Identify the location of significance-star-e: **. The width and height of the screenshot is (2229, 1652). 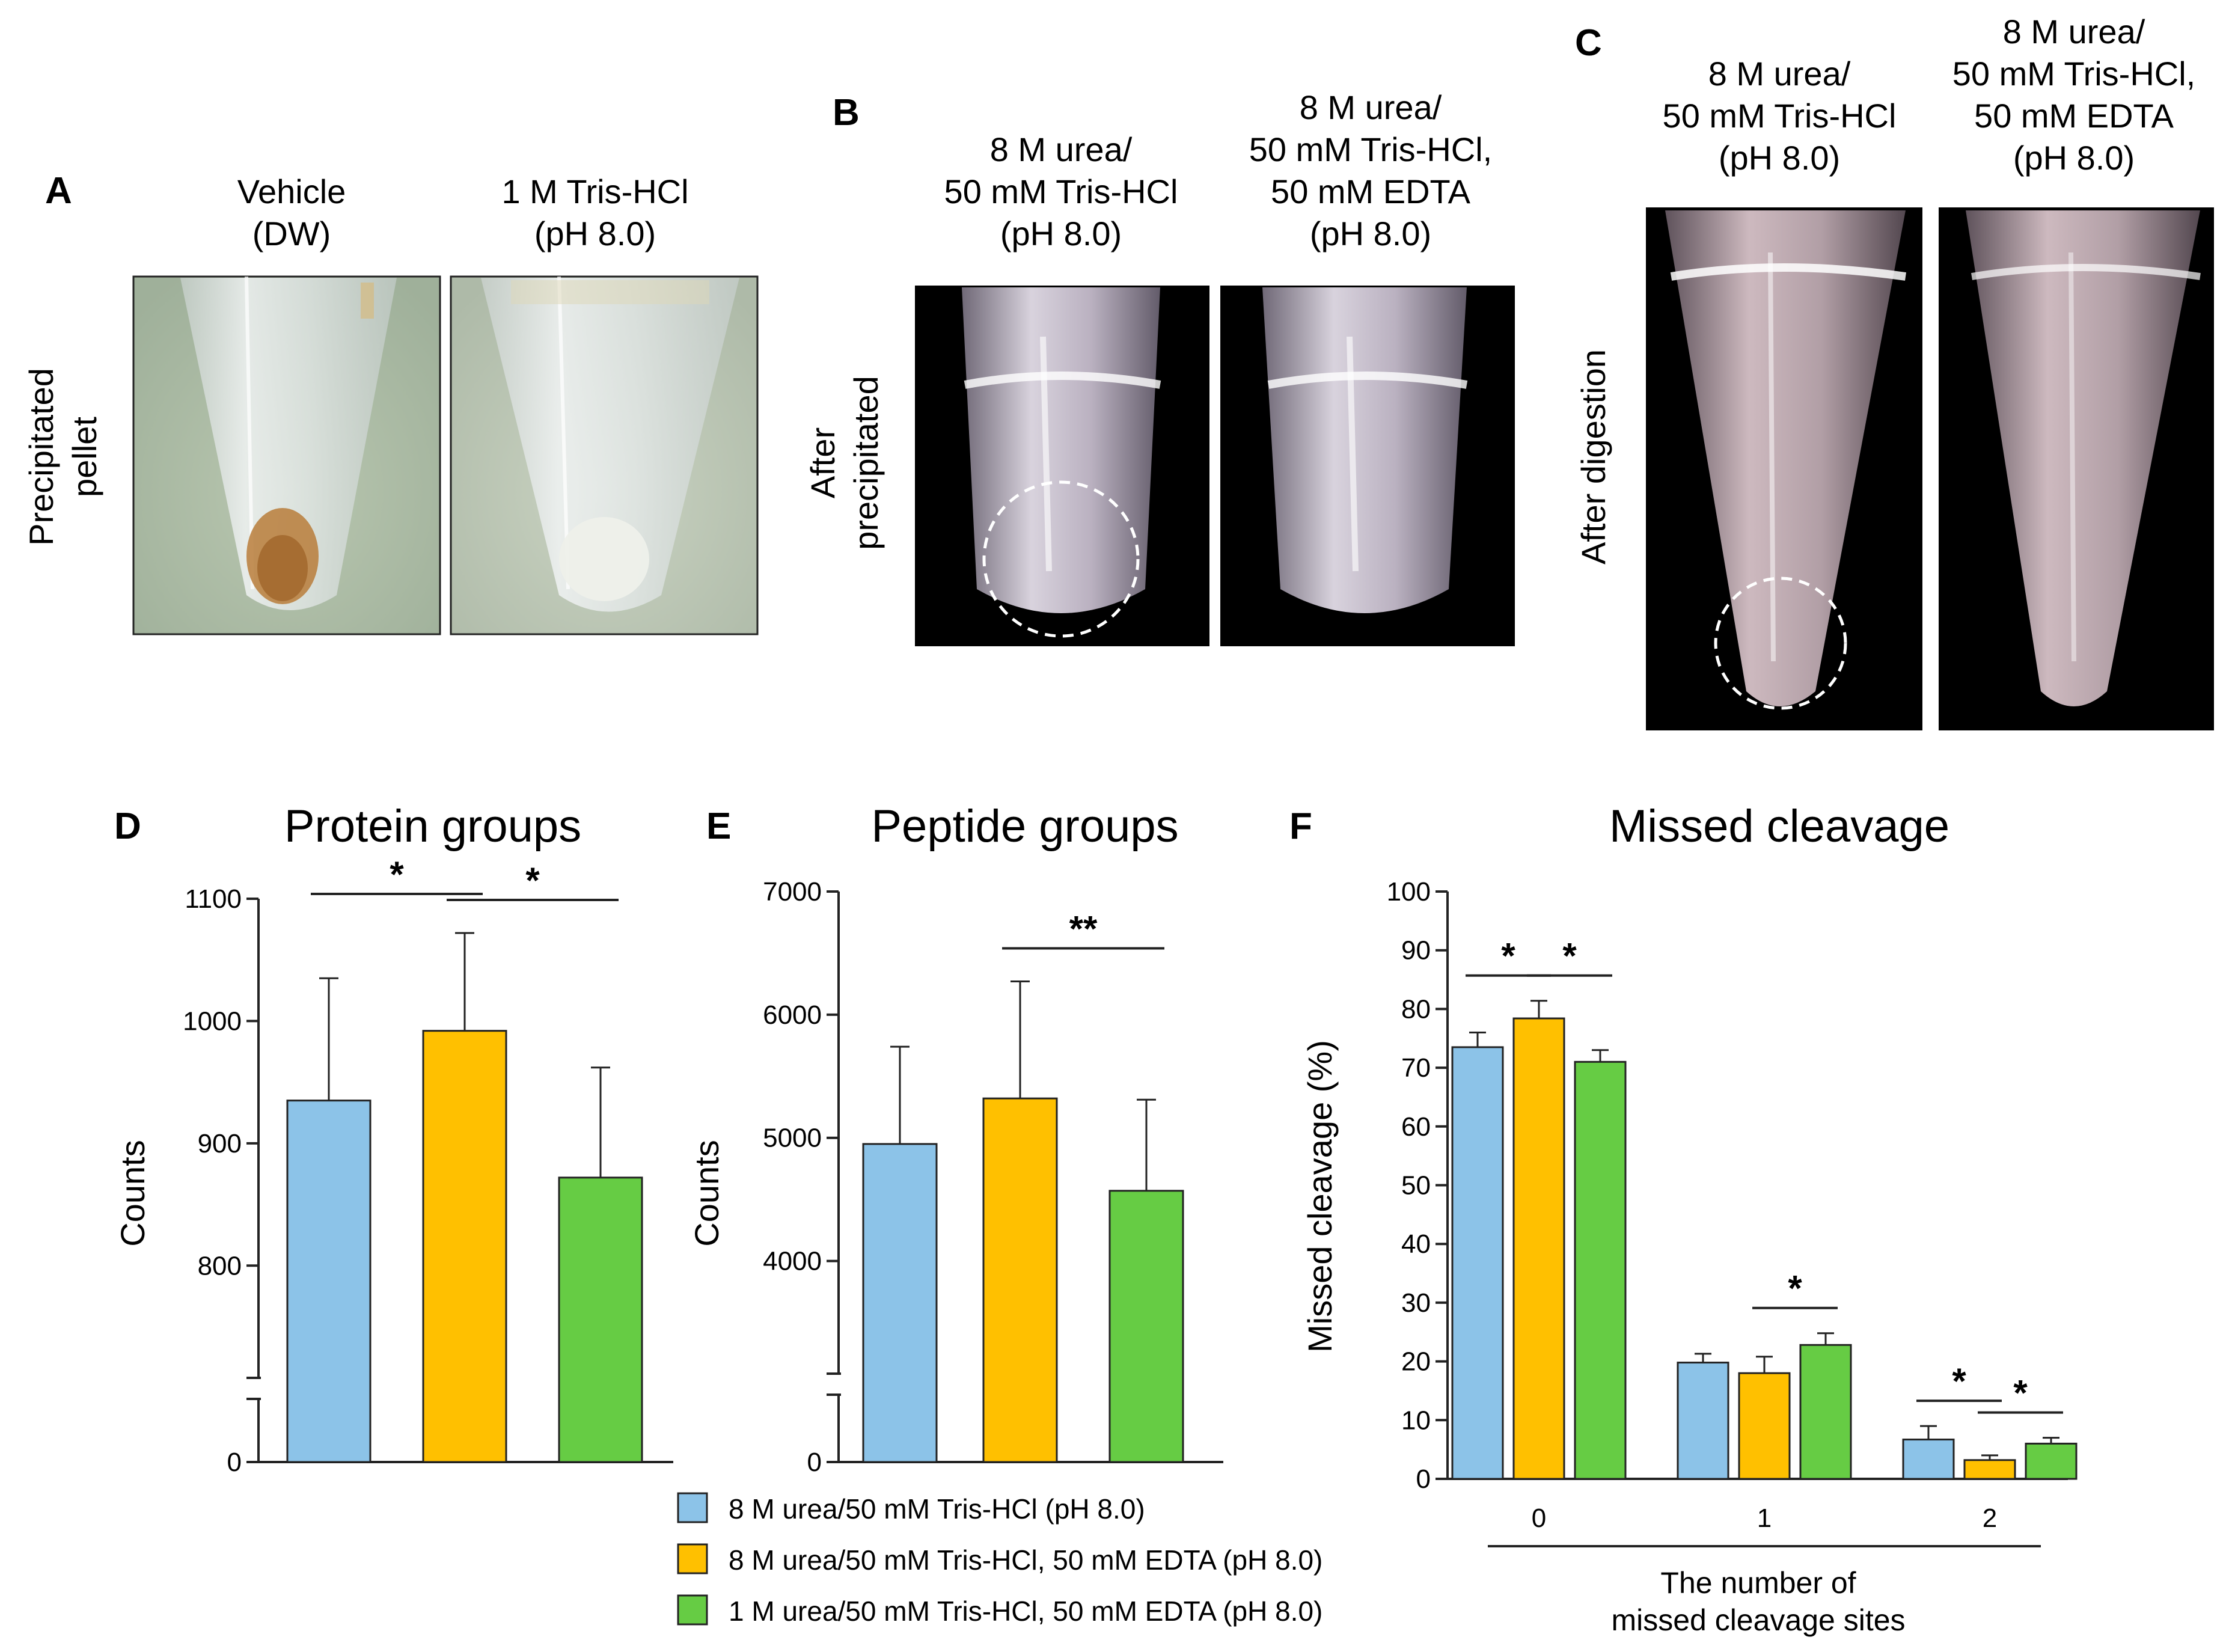
(1083, 929).